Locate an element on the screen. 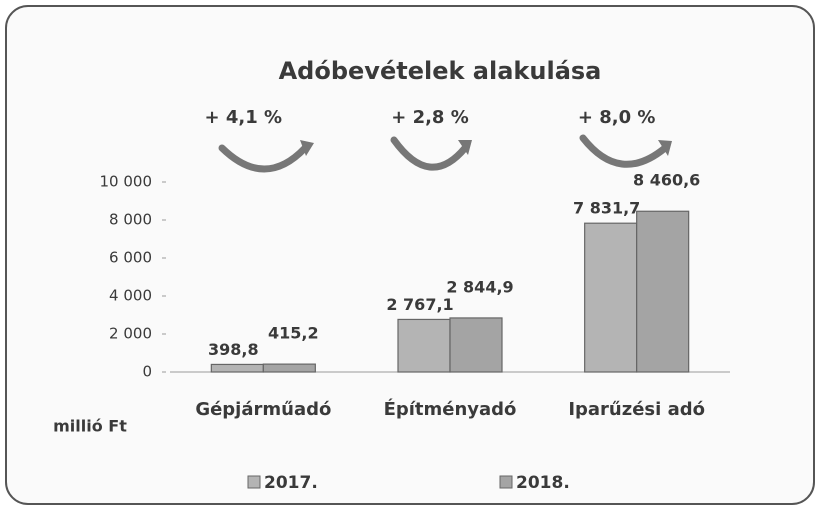 The height and width of the screenshot is (511, 822). x-tick-label: Iparűzési adó is located at coordinates (636, 409).